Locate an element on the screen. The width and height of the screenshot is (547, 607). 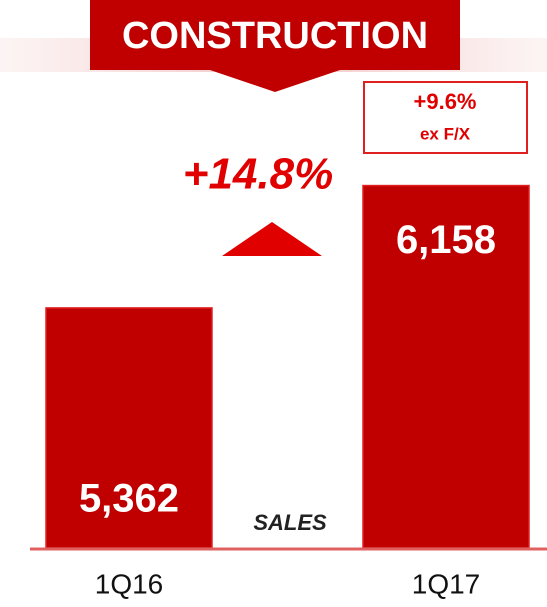
x-tick-label: 1Q17 is located at coordinates (446, 583).